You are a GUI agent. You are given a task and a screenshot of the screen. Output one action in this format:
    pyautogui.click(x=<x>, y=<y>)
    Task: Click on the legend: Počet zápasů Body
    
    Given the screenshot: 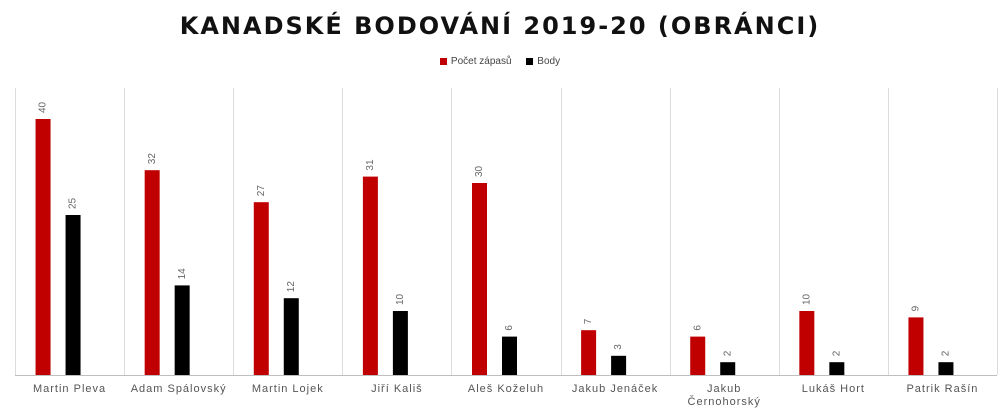 What is the action you would take?
    pyautogui.click(x=500, y=61)
    